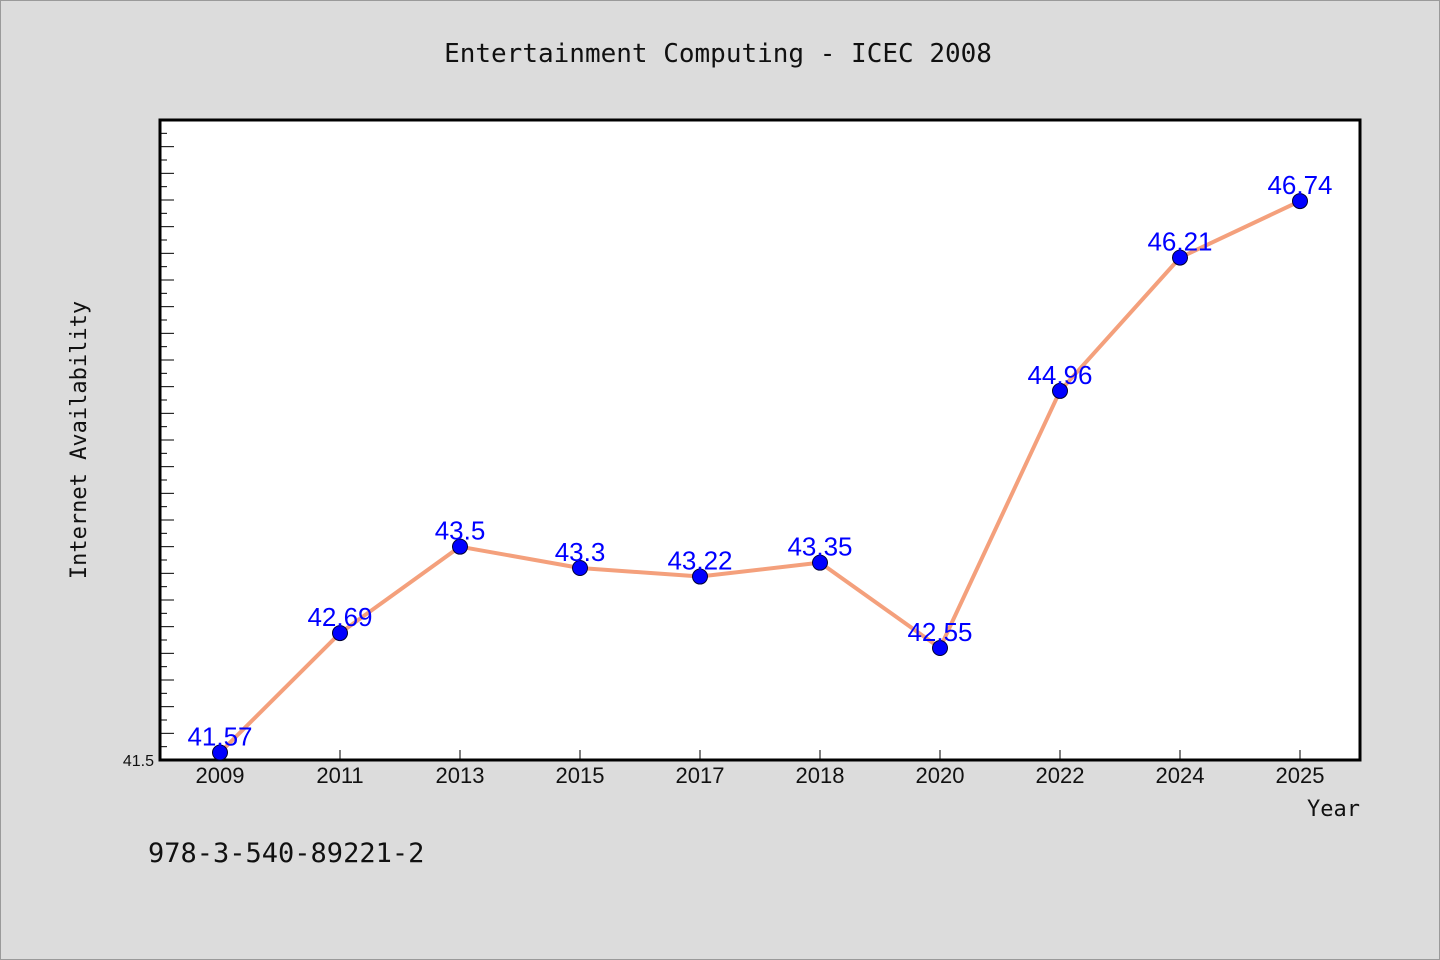 The height and width of the screenshot is (960, 1440). I want to click on x-tick-label: 2015, so click(580, 775).